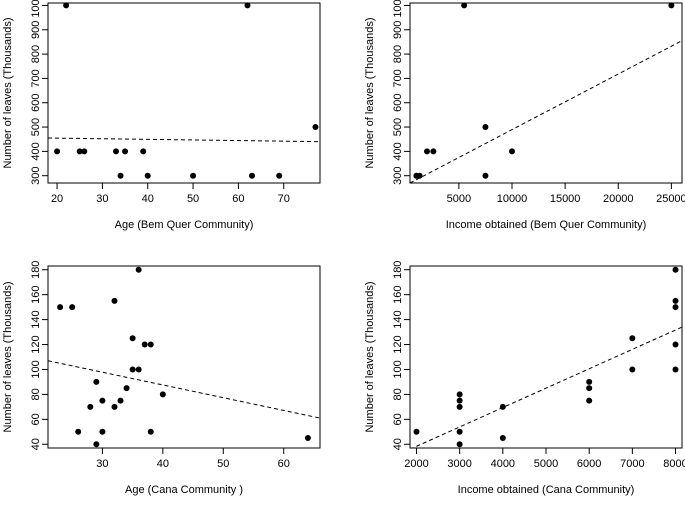  Describe the element at coordinates (57, 199) in the screenshot. I see `x-tick-label: 20` at that location.